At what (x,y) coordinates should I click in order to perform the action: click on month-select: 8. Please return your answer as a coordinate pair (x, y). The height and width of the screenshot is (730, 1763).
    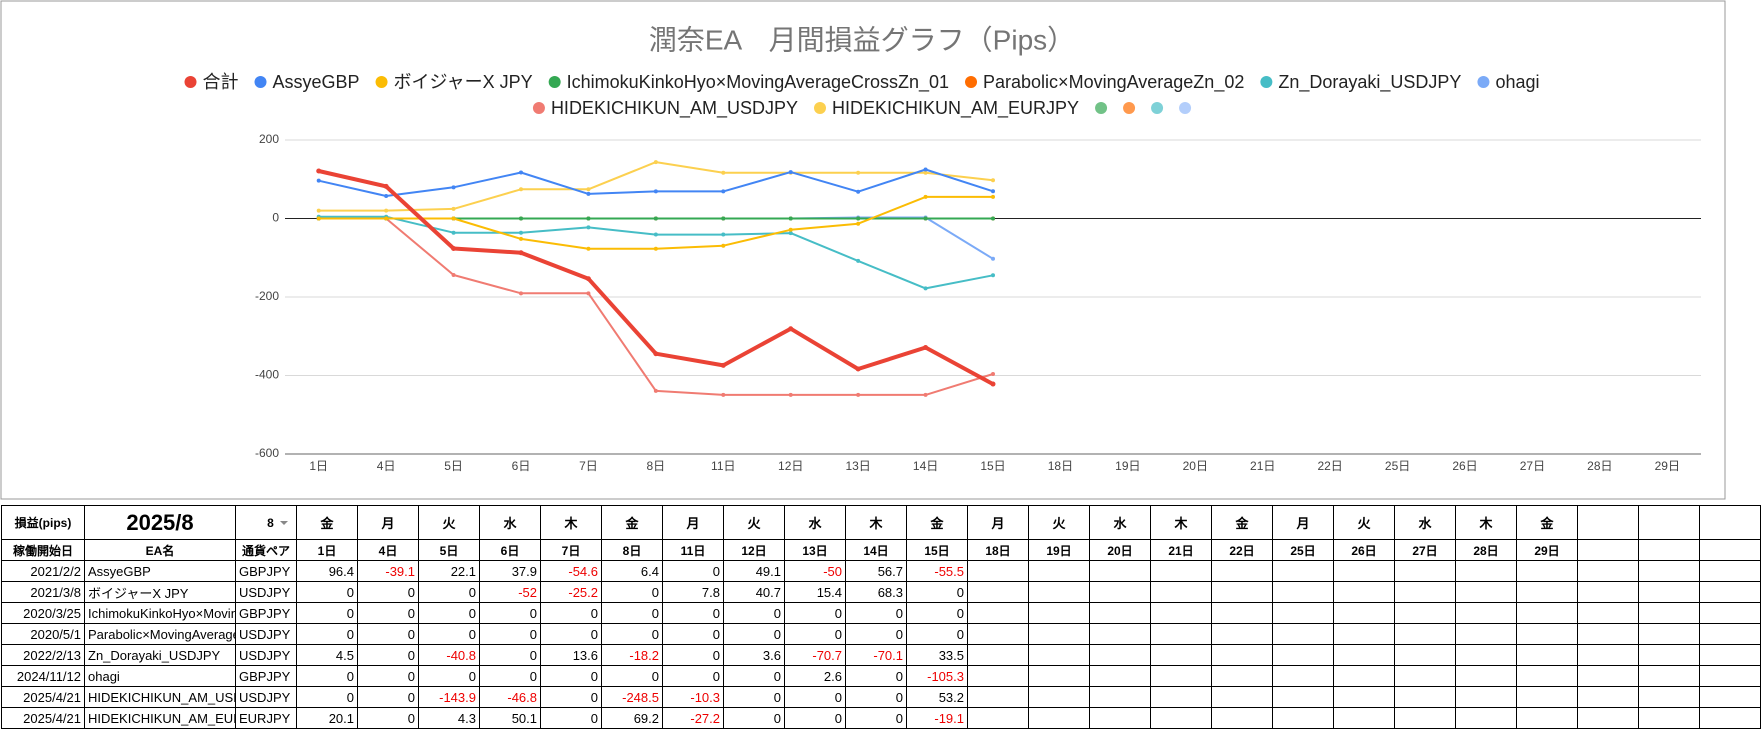
    Looking at the image, I should click on (266, 522).